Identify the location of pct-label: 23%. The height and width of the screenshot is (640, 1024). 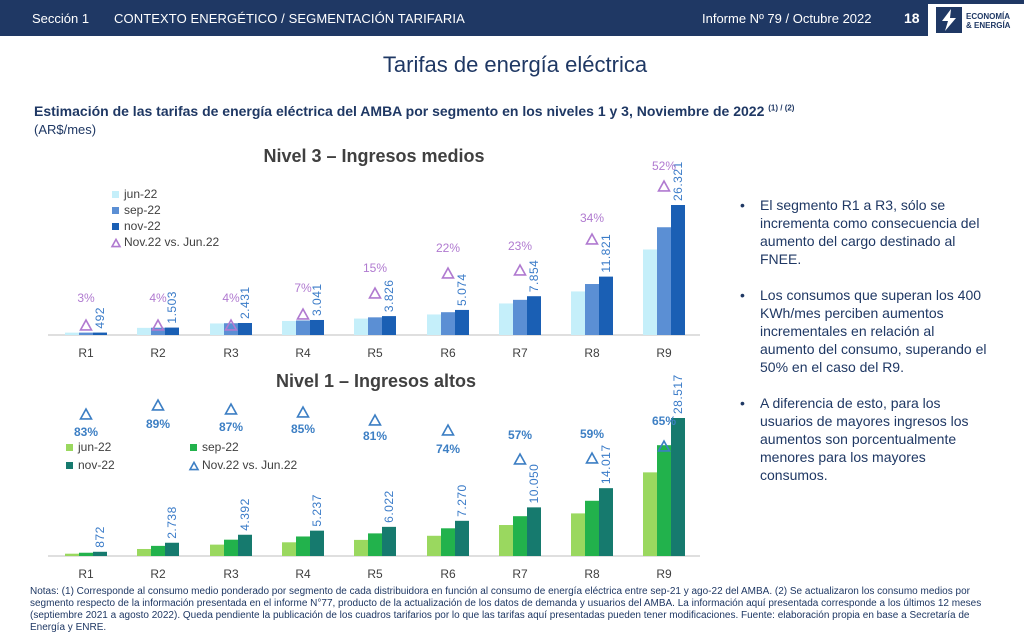
(520, 246).